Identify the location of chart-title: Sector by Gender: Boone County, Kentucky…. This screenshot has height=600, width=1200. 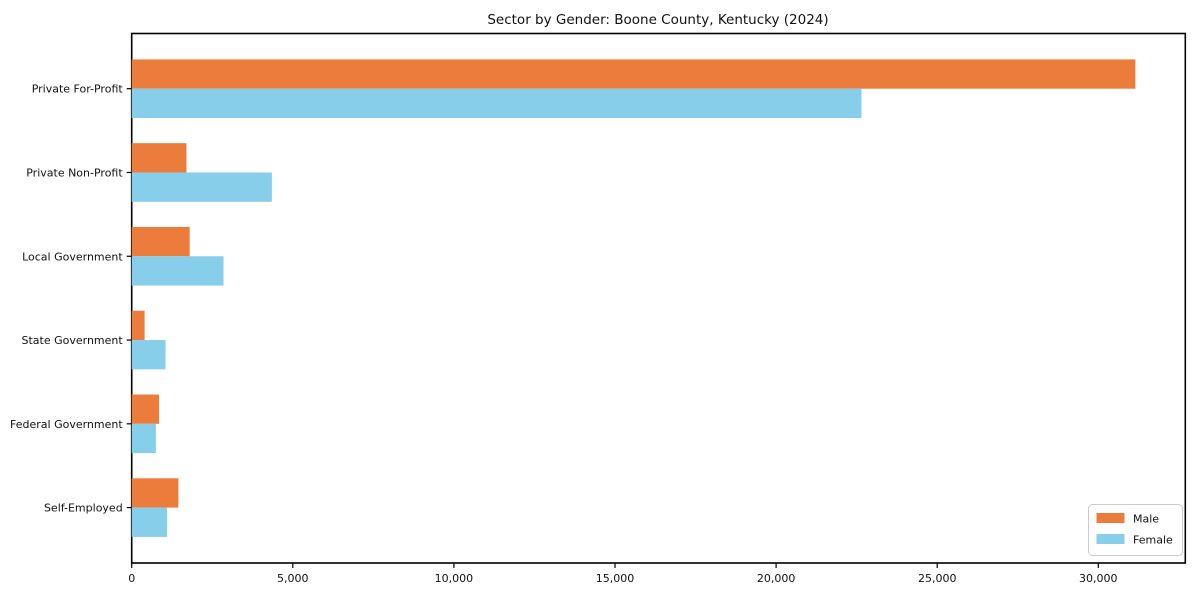
(657, 20).